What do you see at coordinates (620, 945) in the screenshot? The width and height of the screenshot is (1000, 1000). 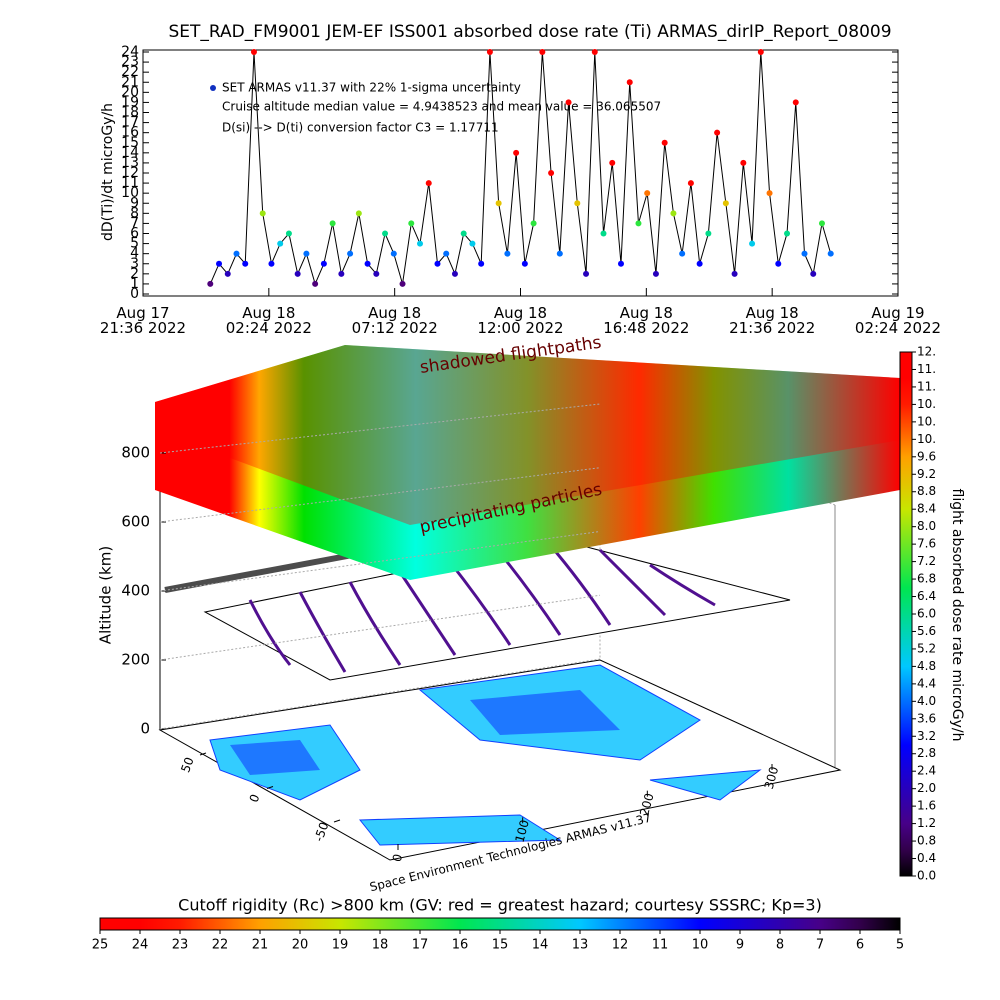 I see `colorbar-tick-label: 12` at bounding box center [620, 945].